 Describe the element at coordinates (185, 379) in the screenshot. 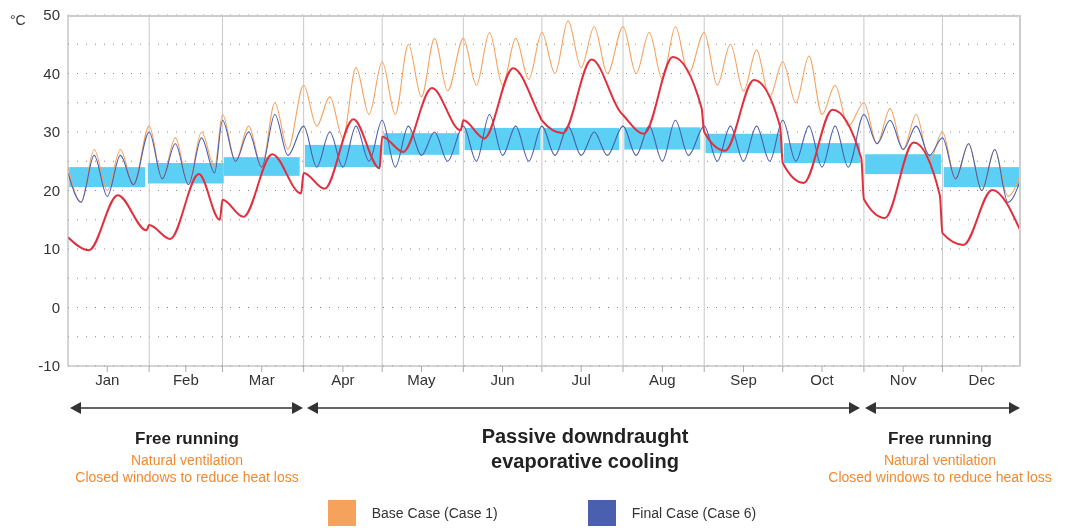

I see `x-tick-label: Feb` at that location.